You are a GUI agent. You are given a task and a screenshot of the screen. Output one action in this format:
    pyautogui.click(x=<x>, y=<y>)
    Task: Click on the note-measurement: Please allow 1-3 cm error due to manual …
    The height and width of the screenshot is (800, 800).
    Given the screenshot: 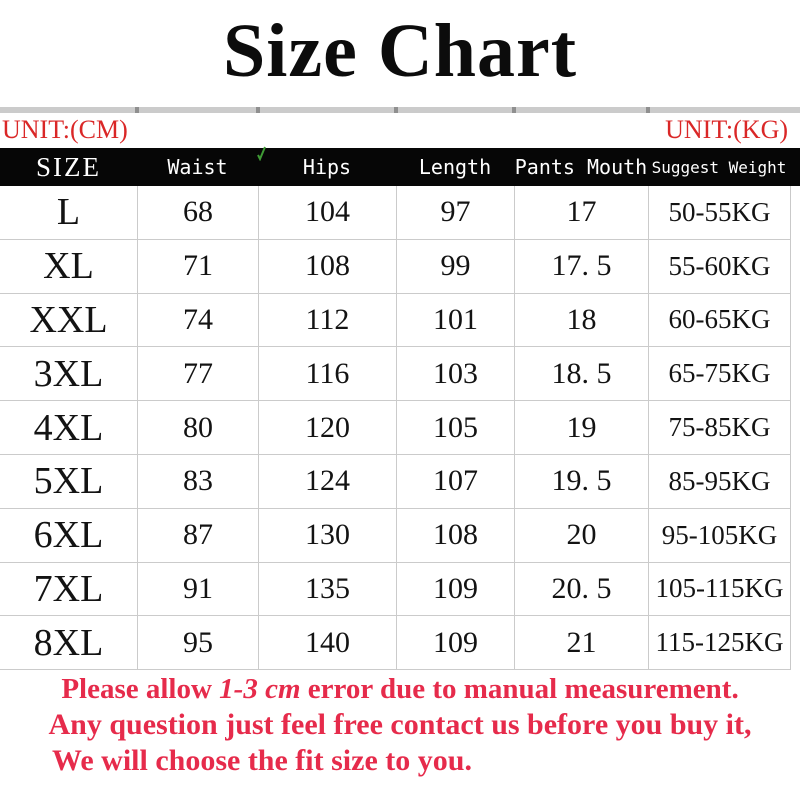 What is the action you would take?
    pyautogui.click(x=400, y=689)
    